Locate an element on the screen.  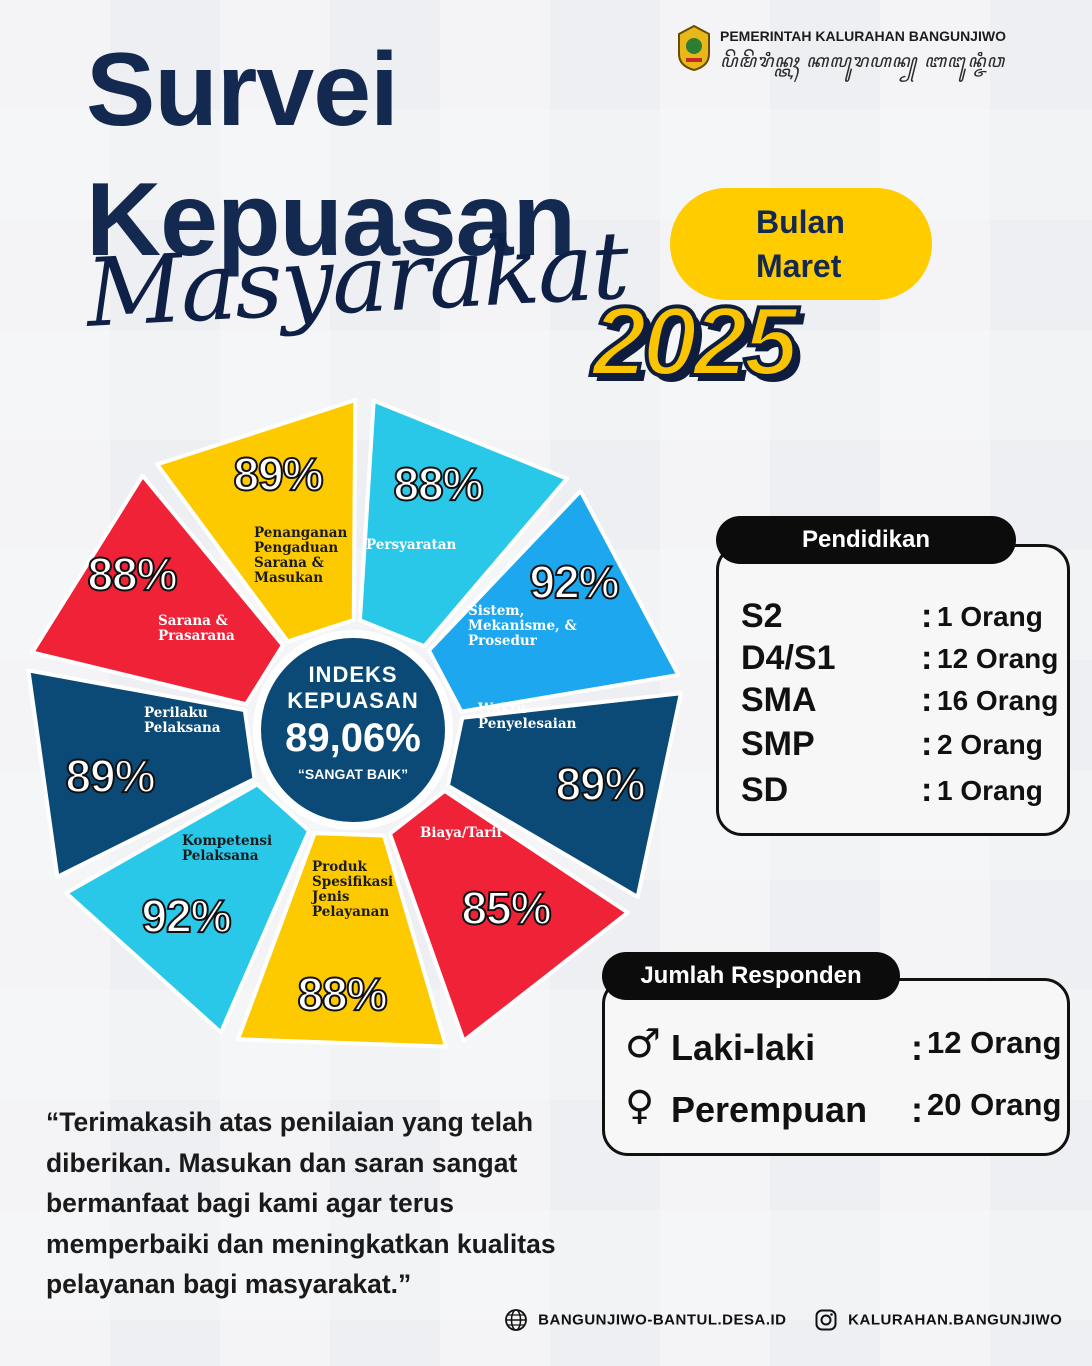
segment-label-kompetensi: Kompetensi Pelaksana is located at coordinates (227, 848).